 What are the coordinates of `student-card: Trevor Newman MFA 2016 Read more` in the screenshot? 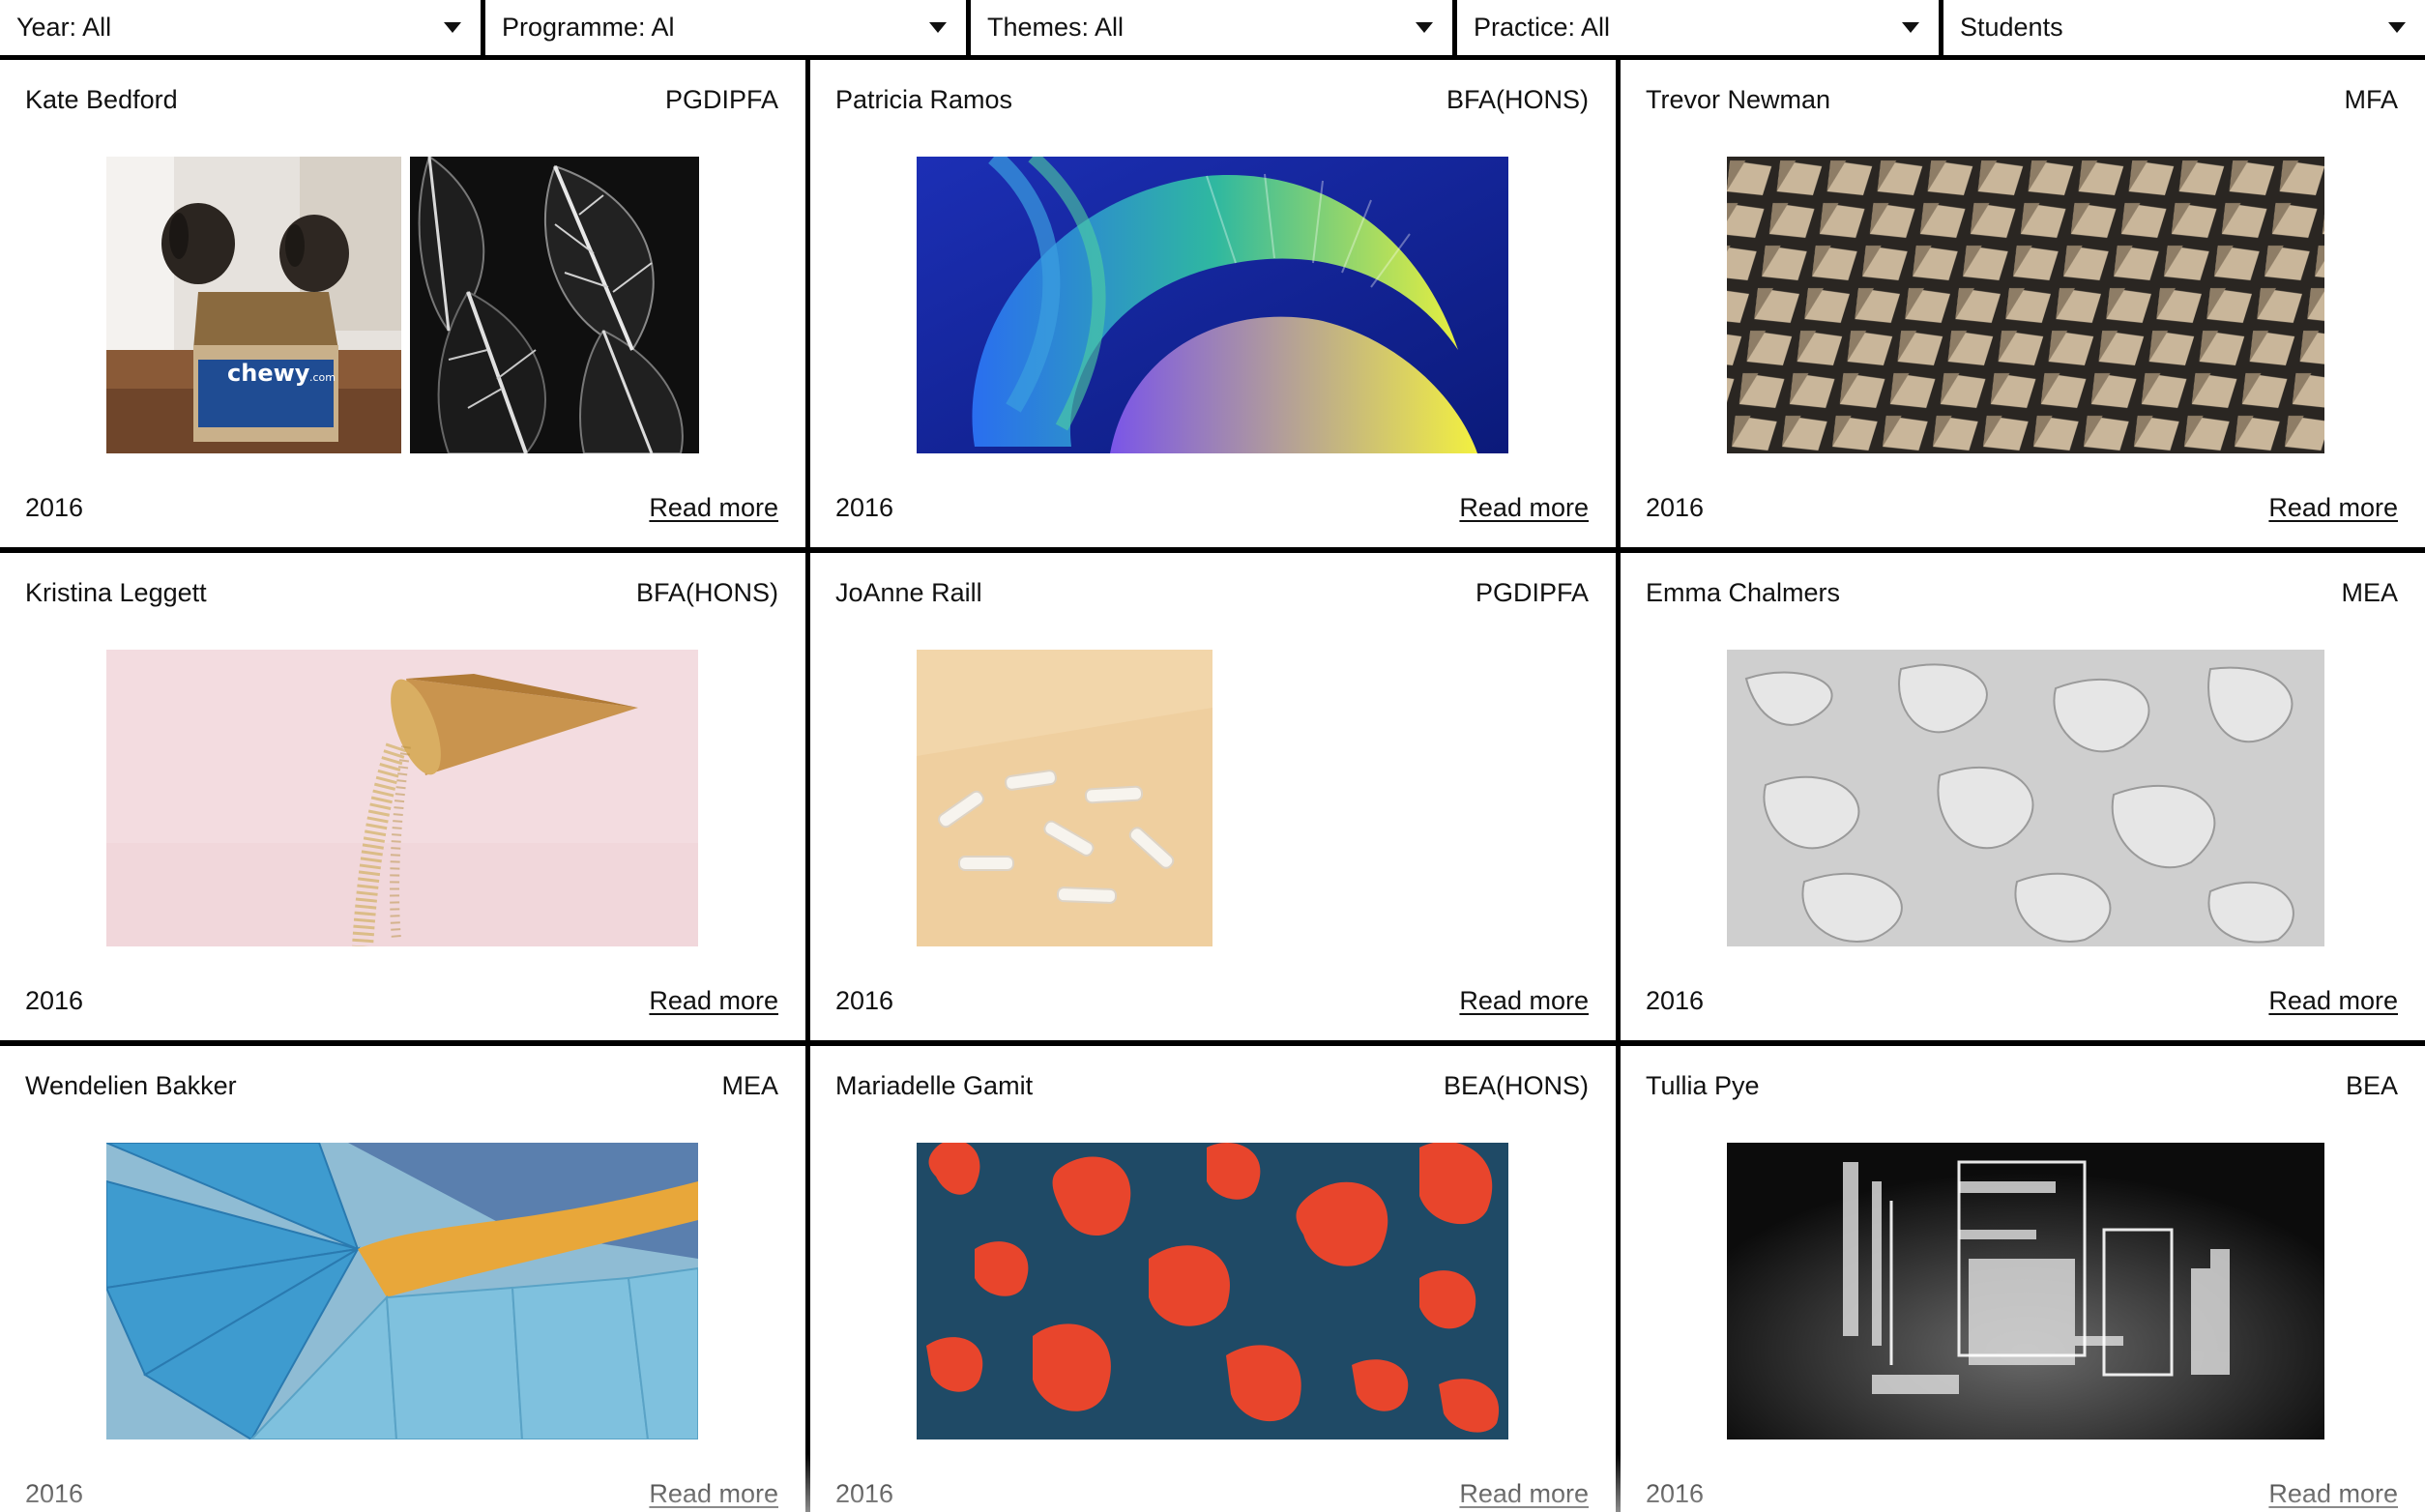 It's located at (2023, 303).